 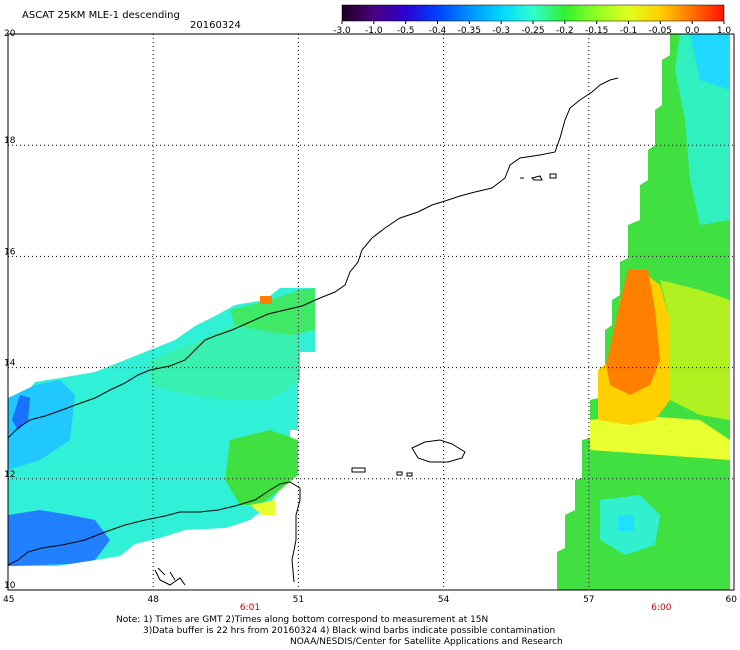 What do you see at coordinates (59, 538) in the screenshot?
I see `swath-blue-south` at bounding box center [59, 538].